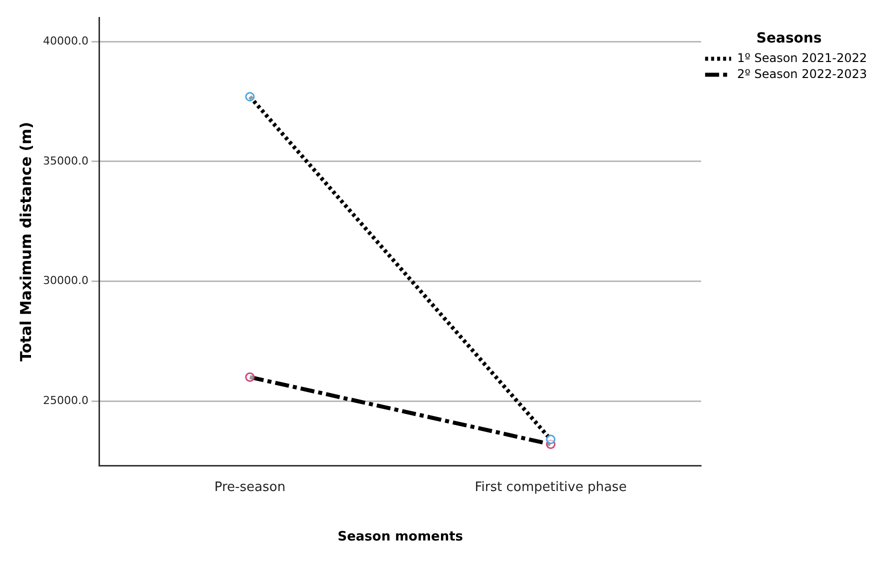 The height and width of the screenshot is (567, 889). I want to click on y-tick-label: 40000.0, so click(65, 41).